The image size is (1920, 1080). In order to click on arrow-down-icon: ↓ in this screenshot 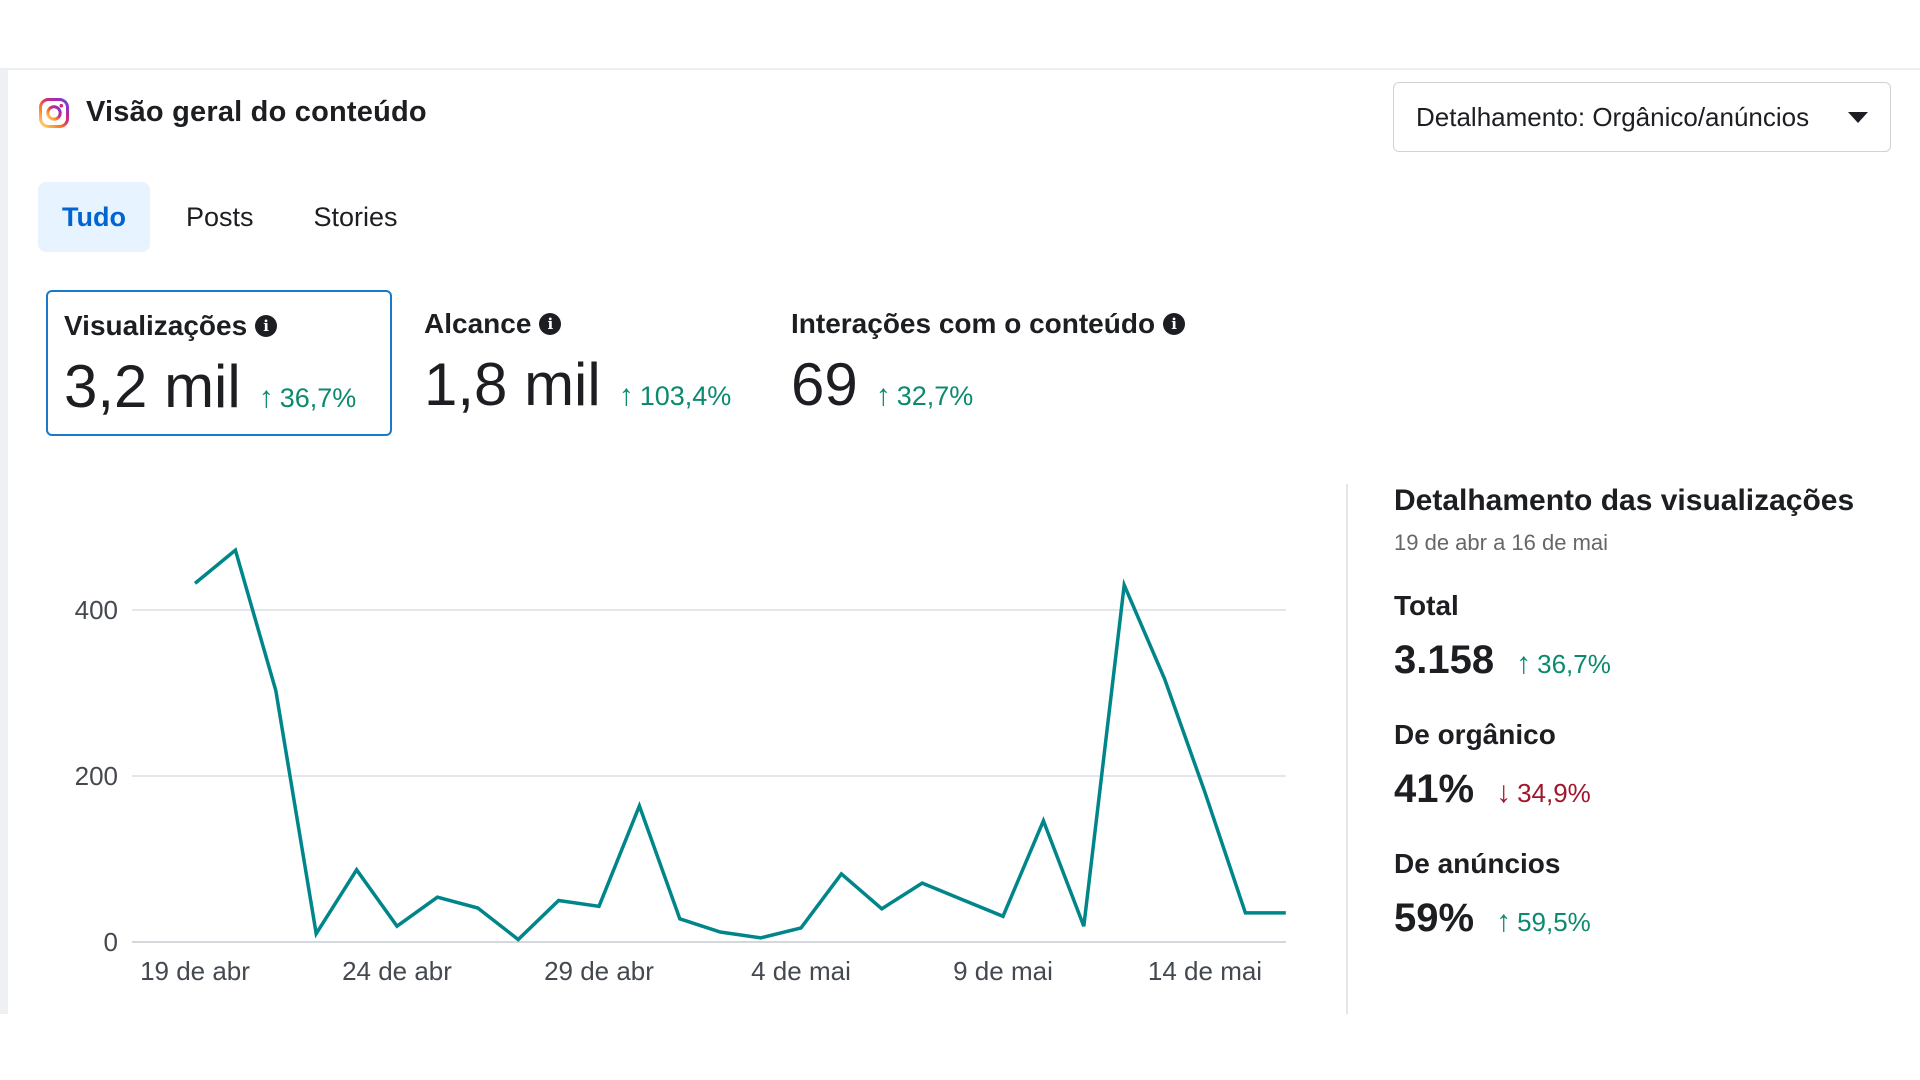, I will do `click(1504, 792)`.